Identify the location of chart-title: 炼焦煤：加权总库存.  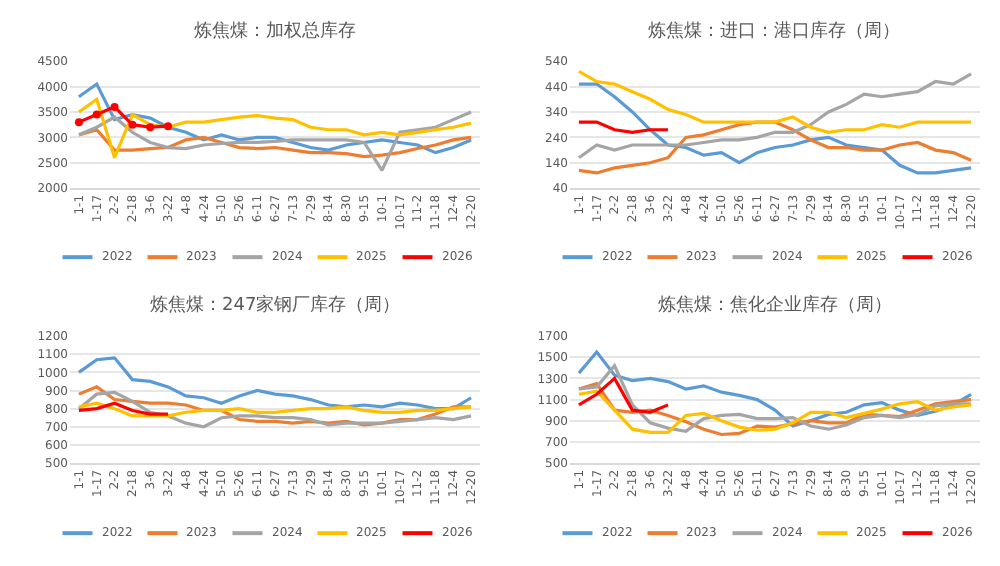
(275, 31).